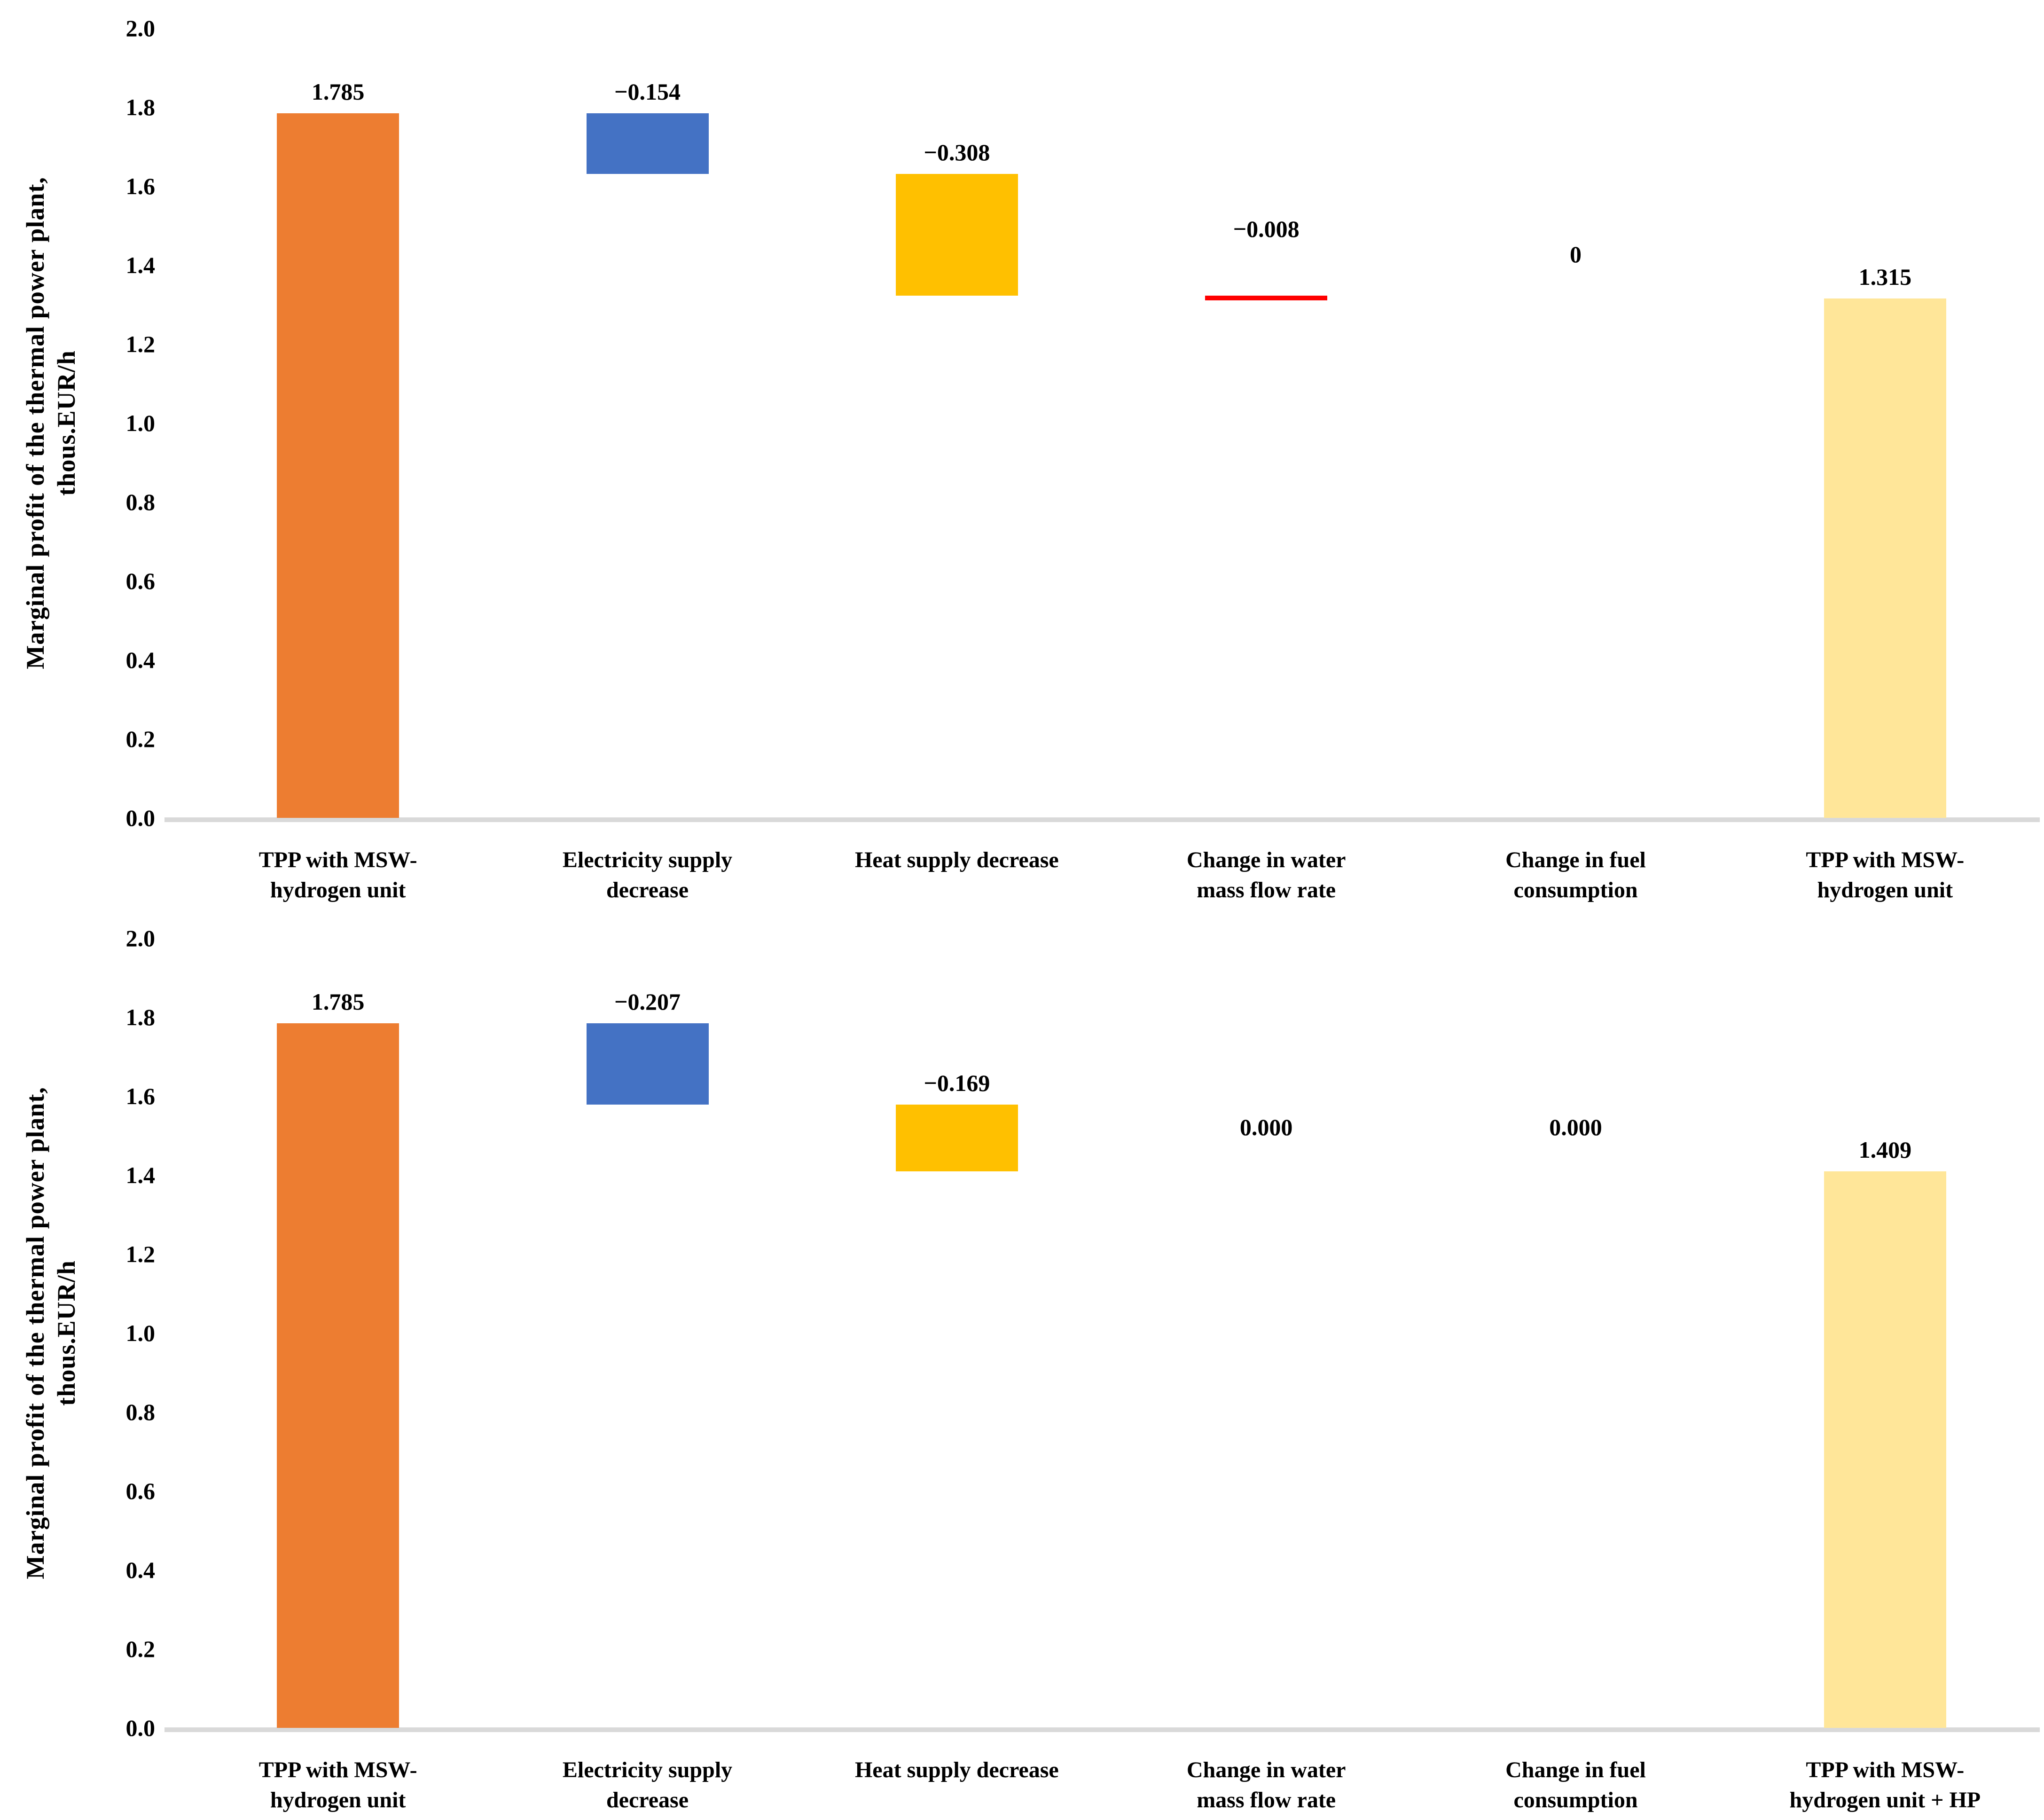  I want to click on value-label: −0.207, so click(647, 1001).